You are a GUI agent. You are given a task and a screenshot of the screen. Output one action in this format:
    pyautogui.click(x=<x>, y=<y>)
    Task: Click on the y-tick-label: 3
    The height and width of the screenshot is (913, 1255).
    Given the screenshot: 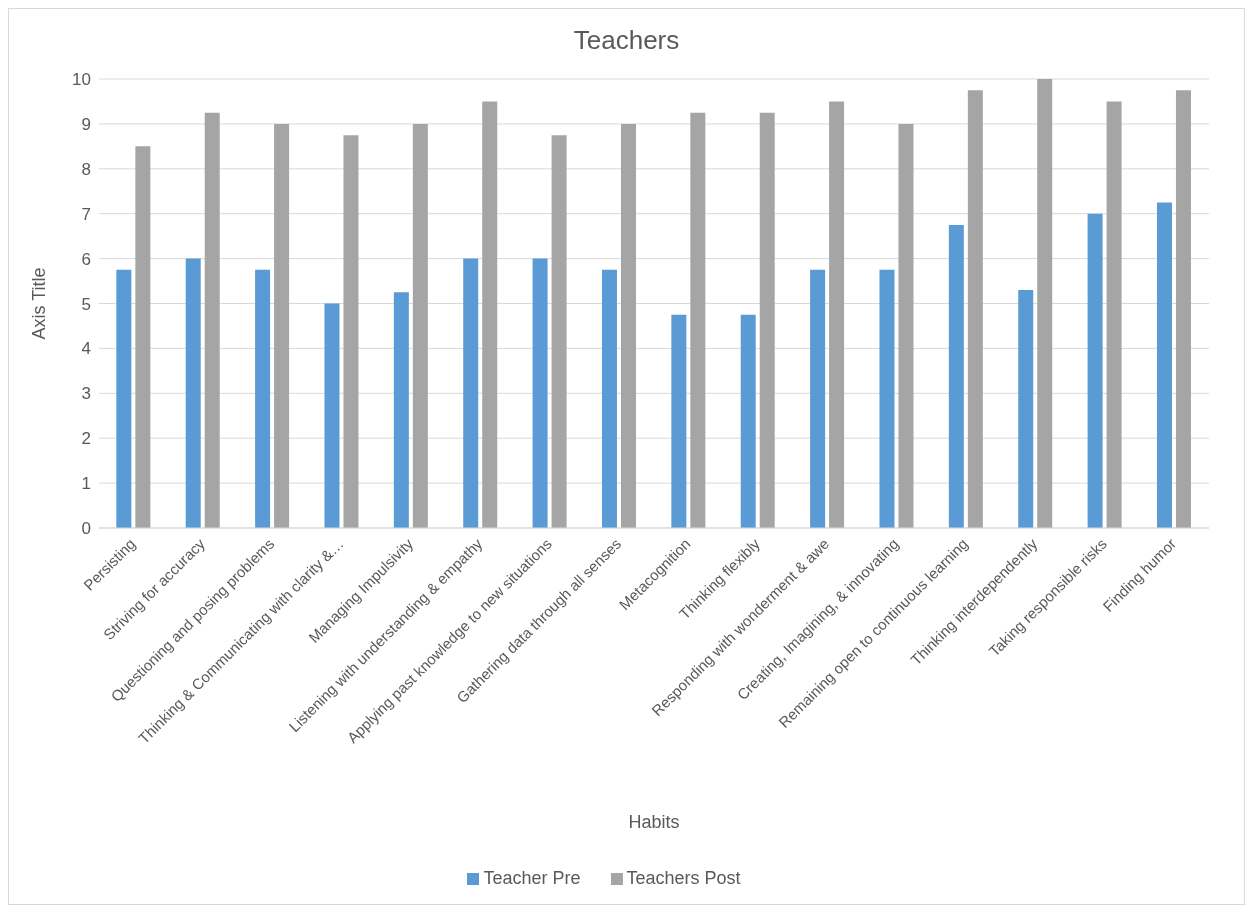 What is the action you would take?
    pyautogui.click(x=86, y=394)
    